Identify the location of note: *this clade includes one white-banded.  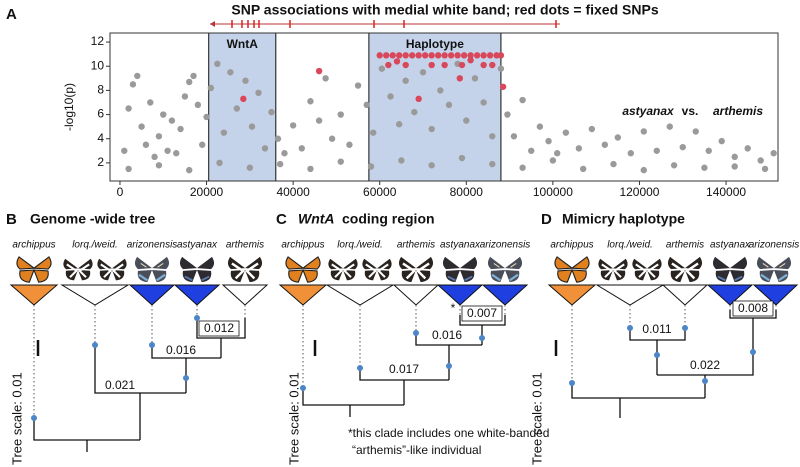
(448, 433).